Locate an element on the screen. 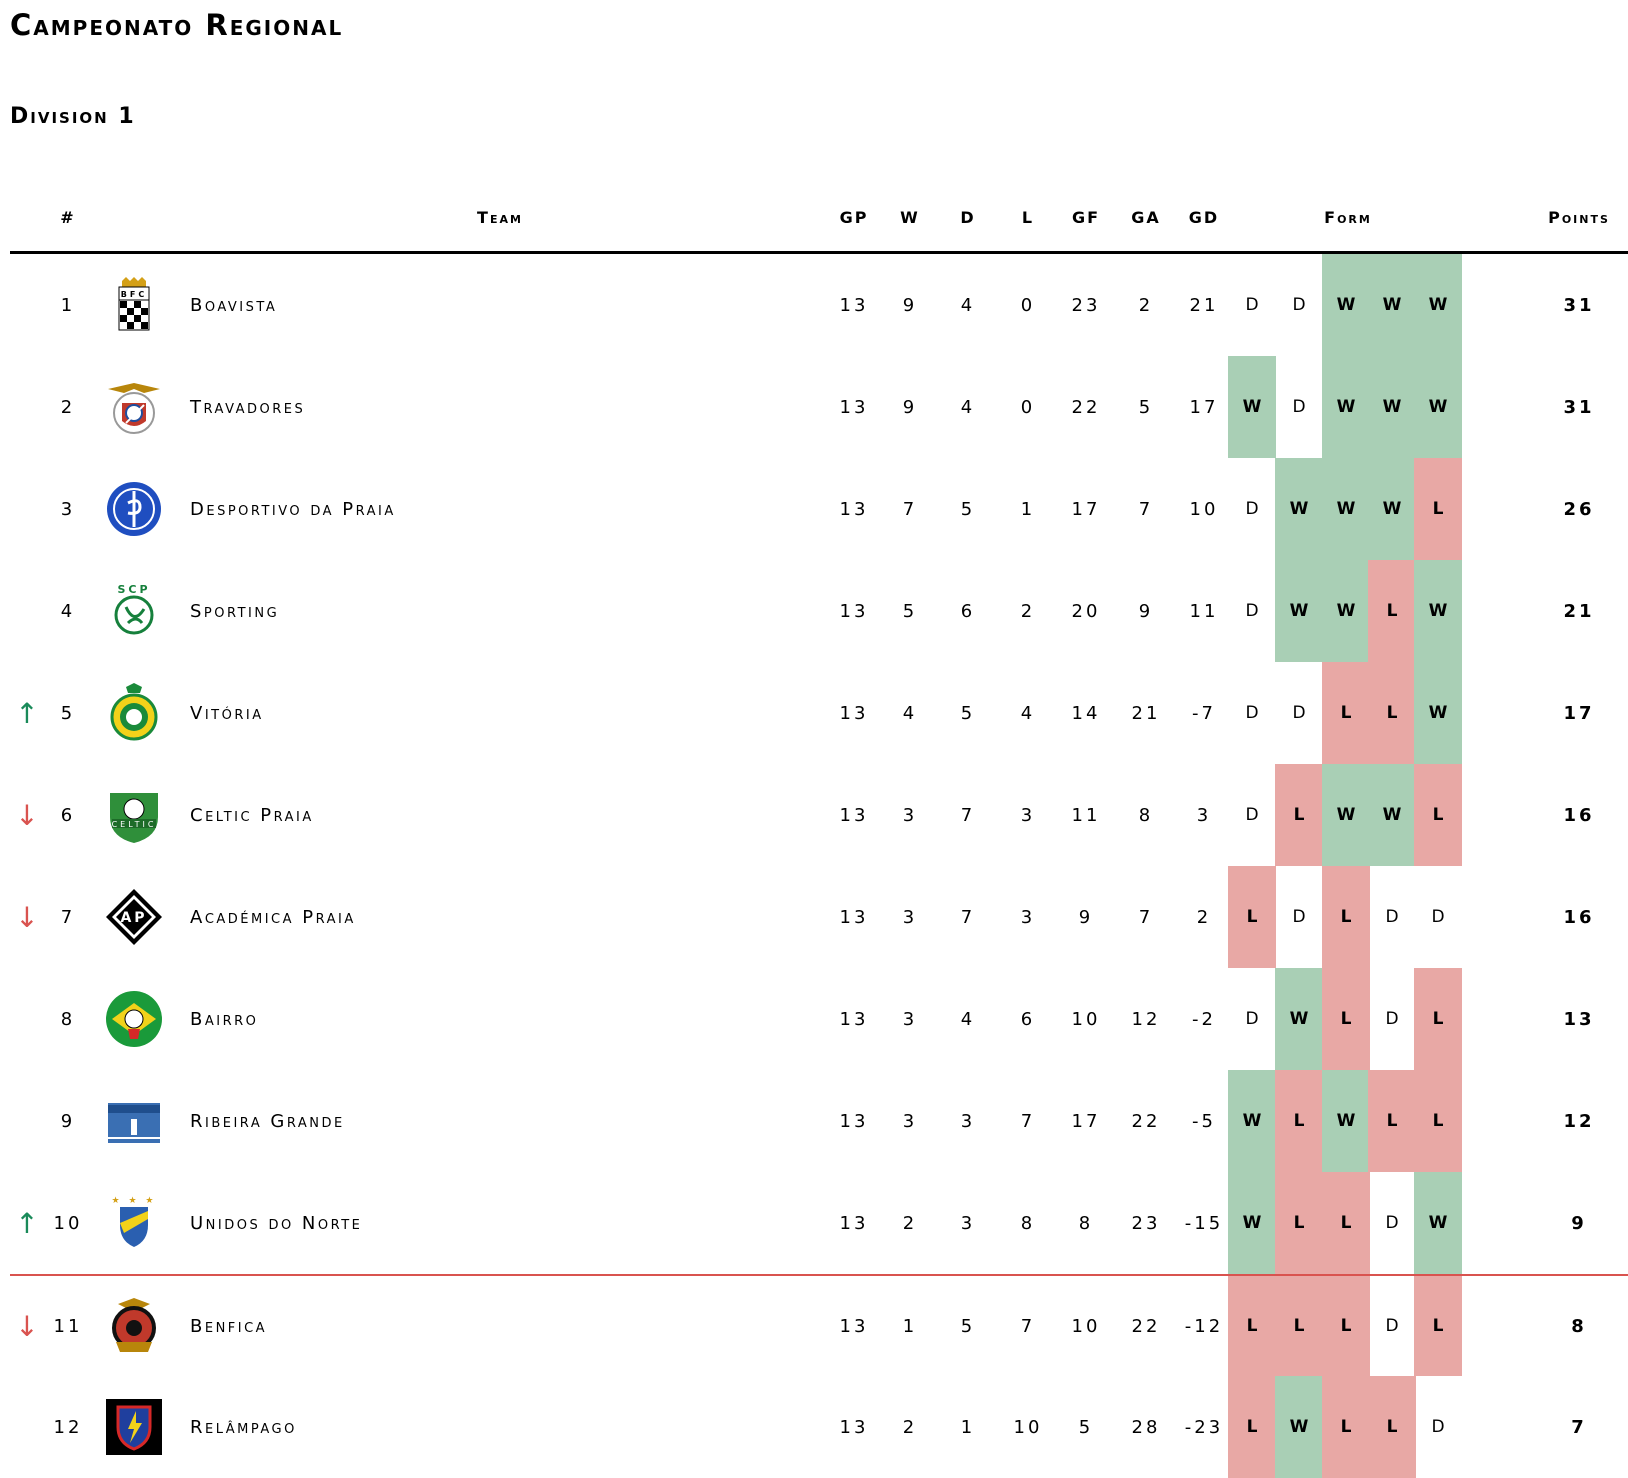 This screenshot has height=1478, width=1628. form-result-3: W is located at coordinates (1346, 611).